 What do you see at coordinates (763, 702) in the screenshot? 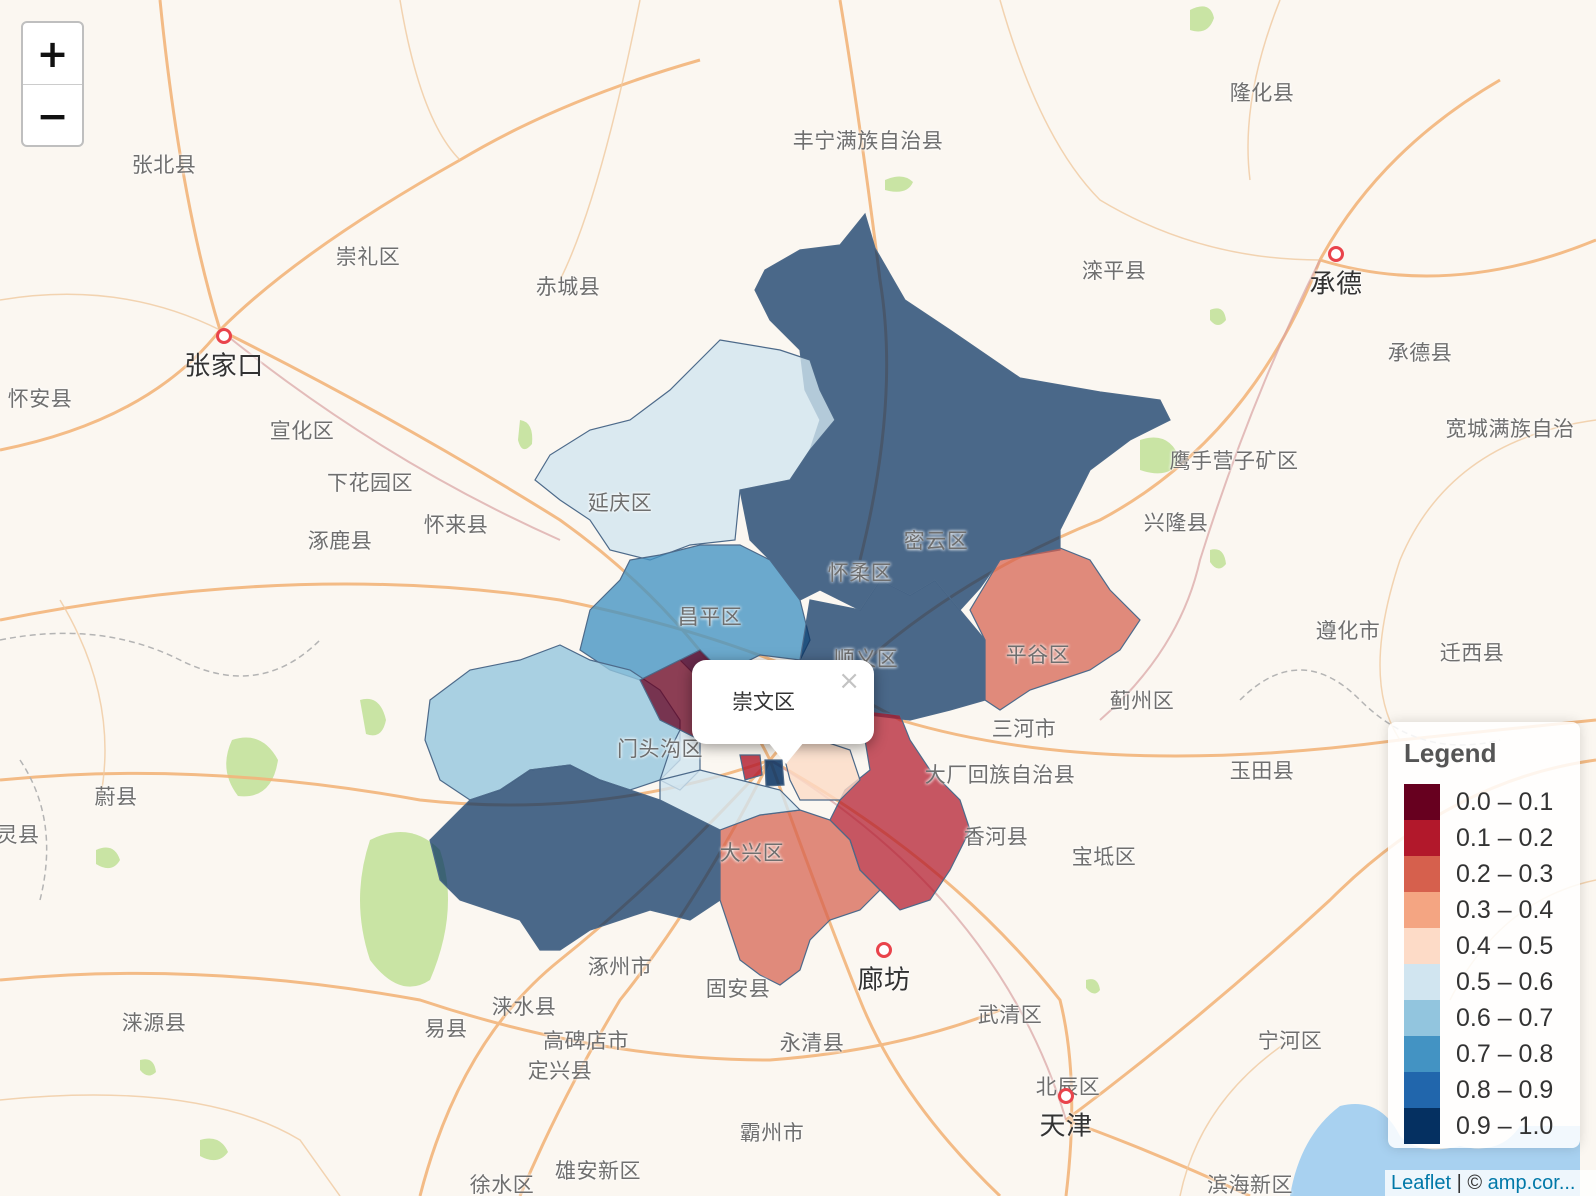
I see `popup-content: 崇文区` at bounding box center [763, 702].